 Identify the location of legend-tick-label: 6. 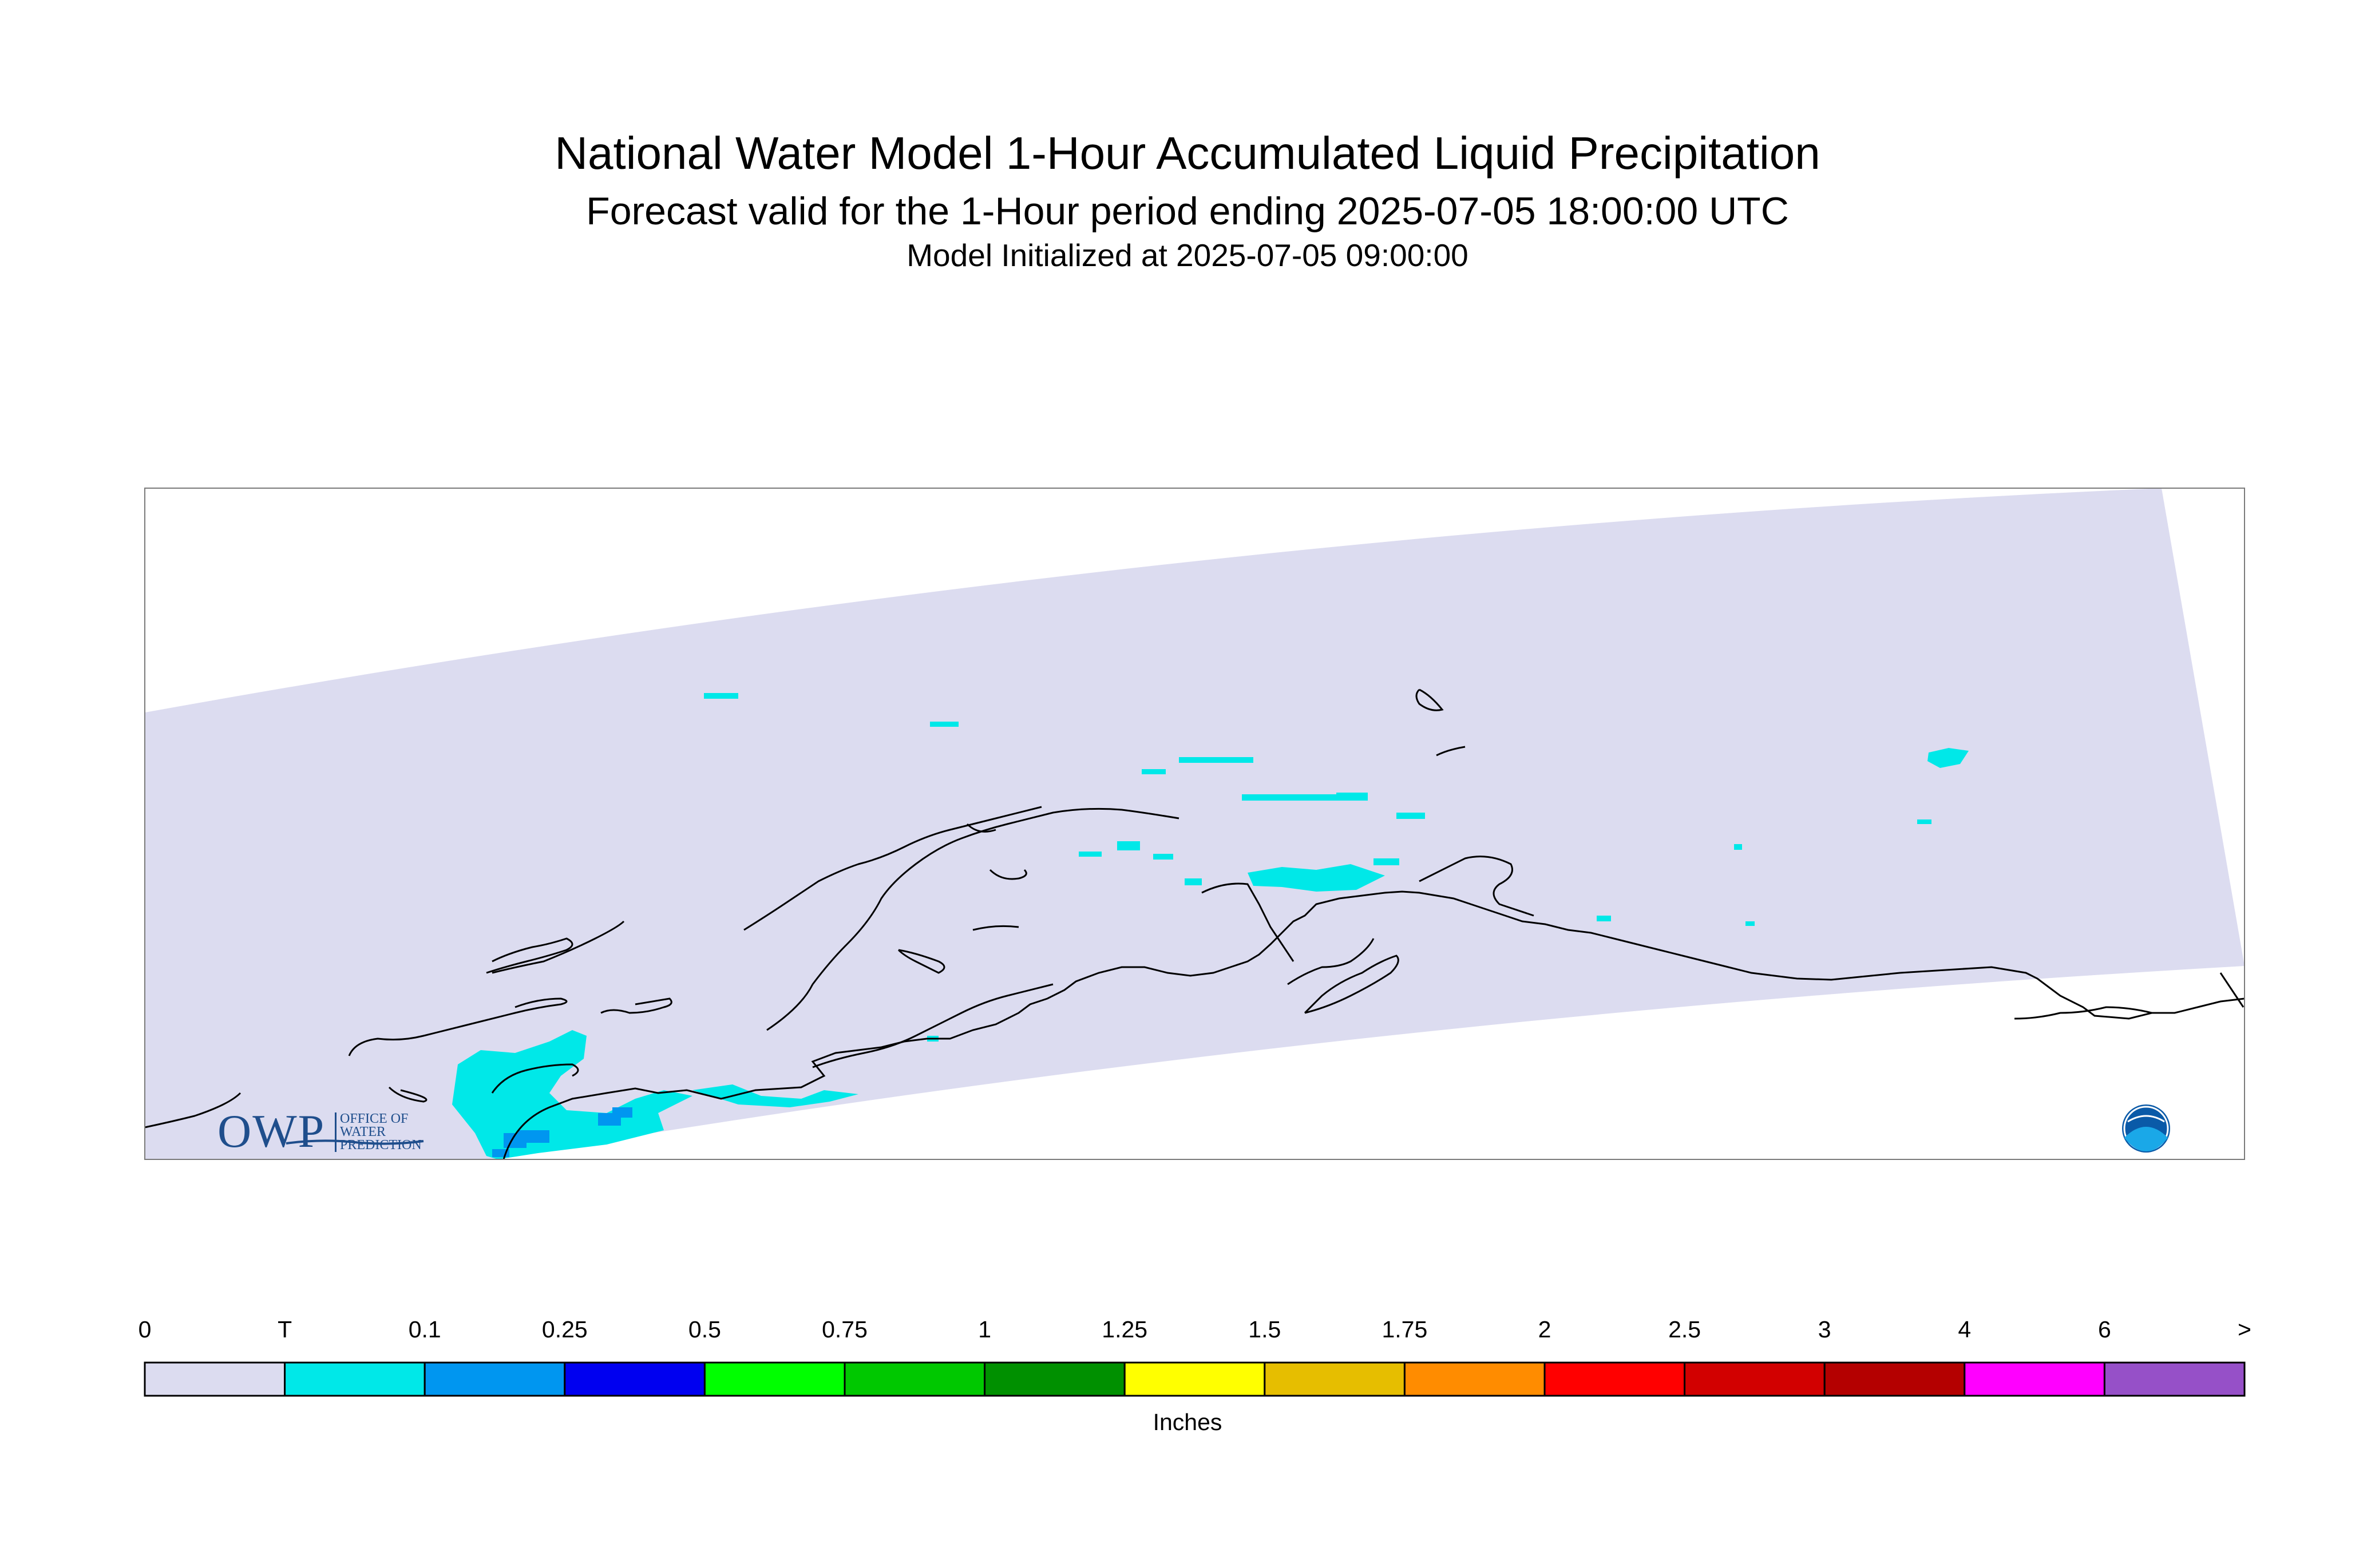
(2104, 1329).